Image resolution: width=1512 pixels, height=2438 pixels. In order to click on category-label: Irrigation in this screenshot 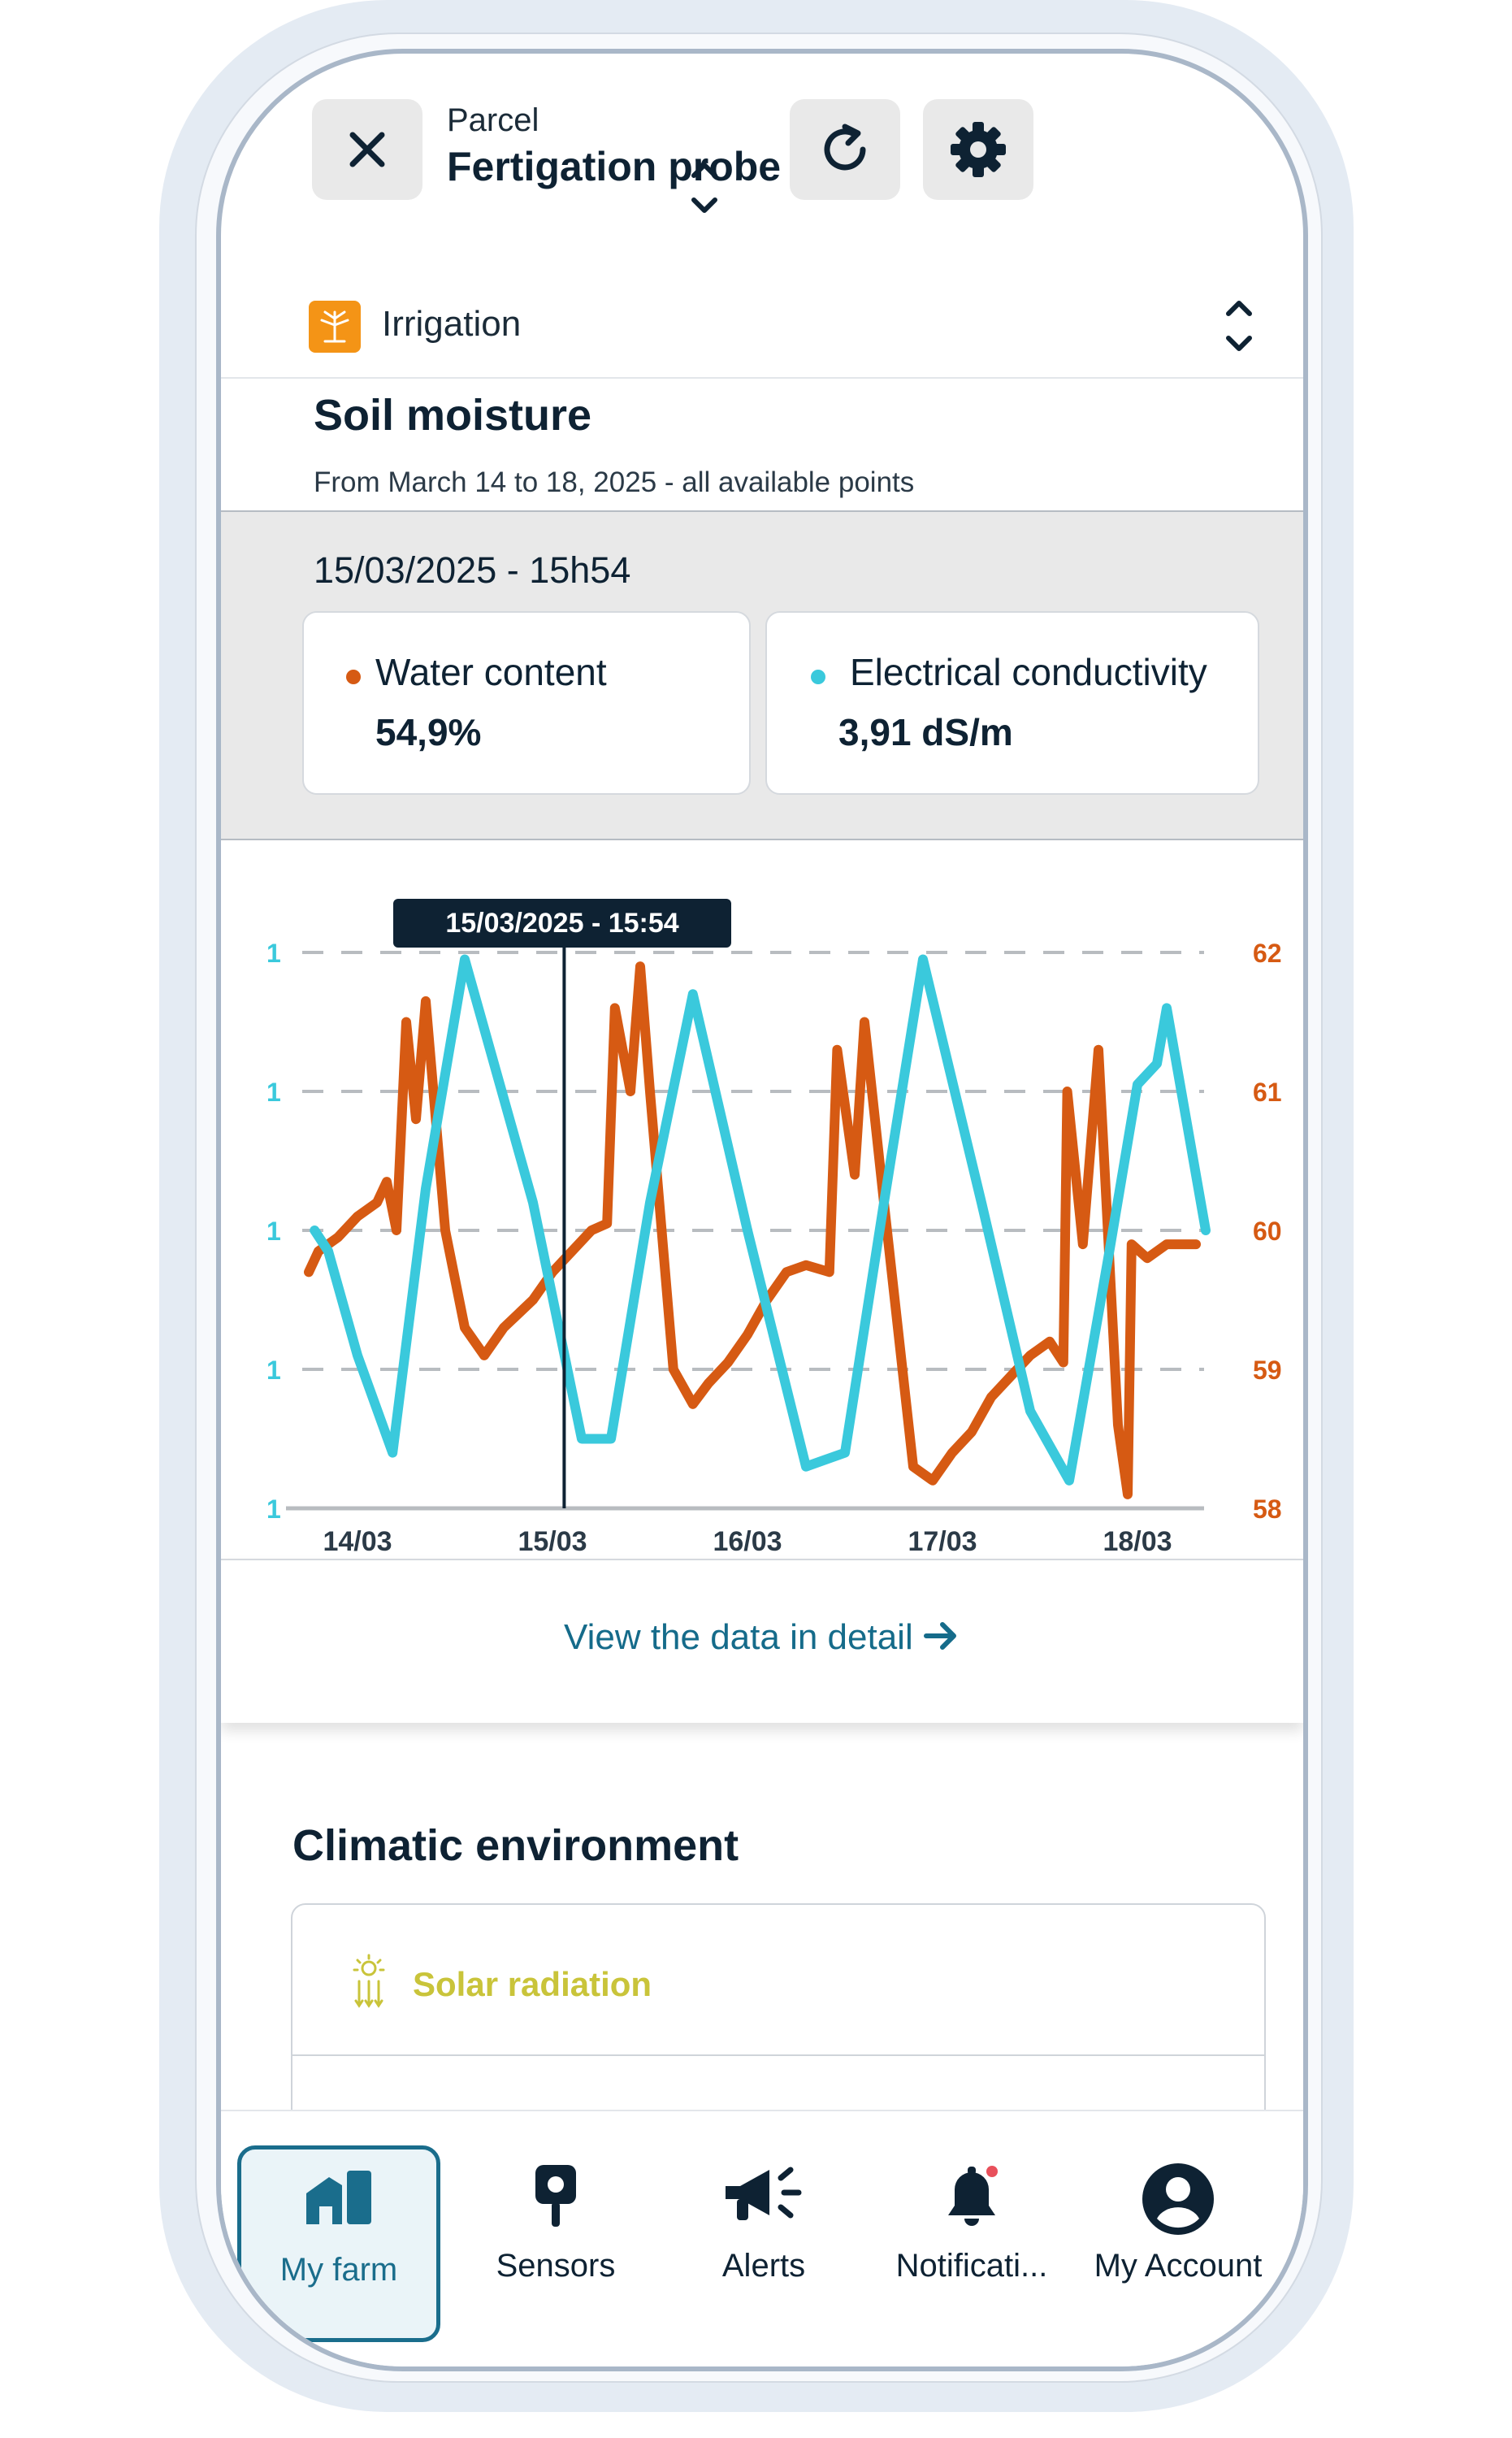, I will do `click(452, 324)`.